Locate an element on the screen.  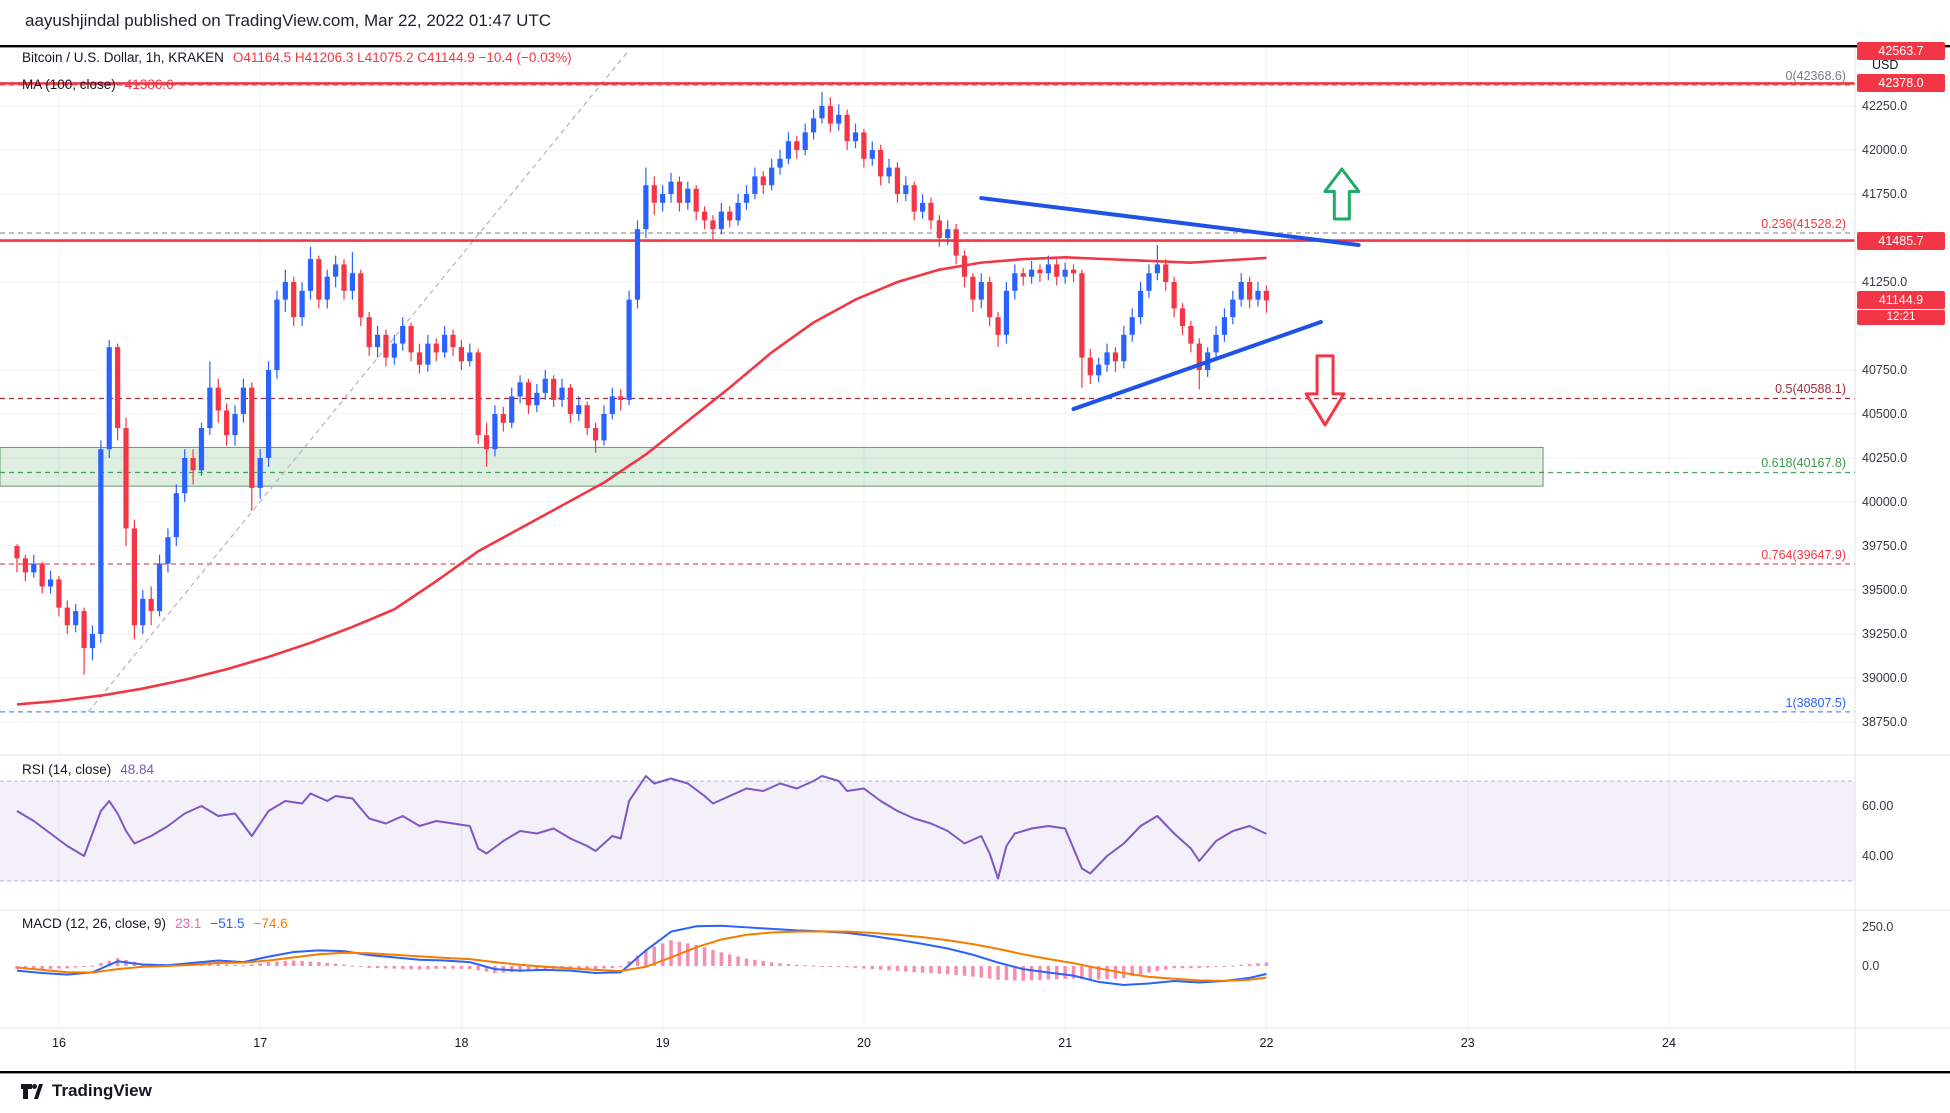
ma-label: MA (100, close) is located at coordinates (69, 84).